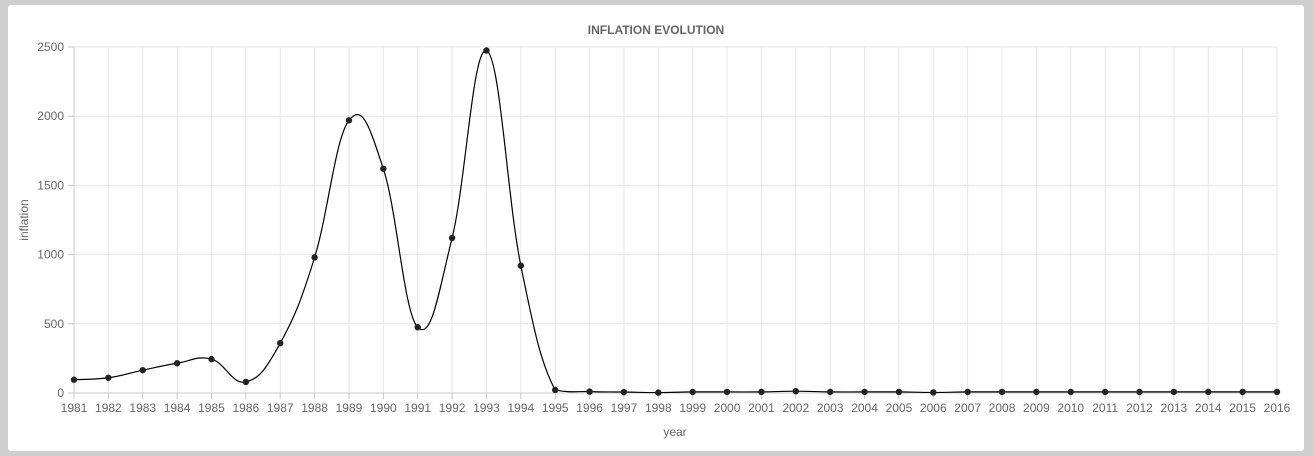 The height and width of the screenshot is (456, 1313). Describe the element at coordinates (658, 408) in the screenshot. I see `x-tick-label: 1998` at that location.